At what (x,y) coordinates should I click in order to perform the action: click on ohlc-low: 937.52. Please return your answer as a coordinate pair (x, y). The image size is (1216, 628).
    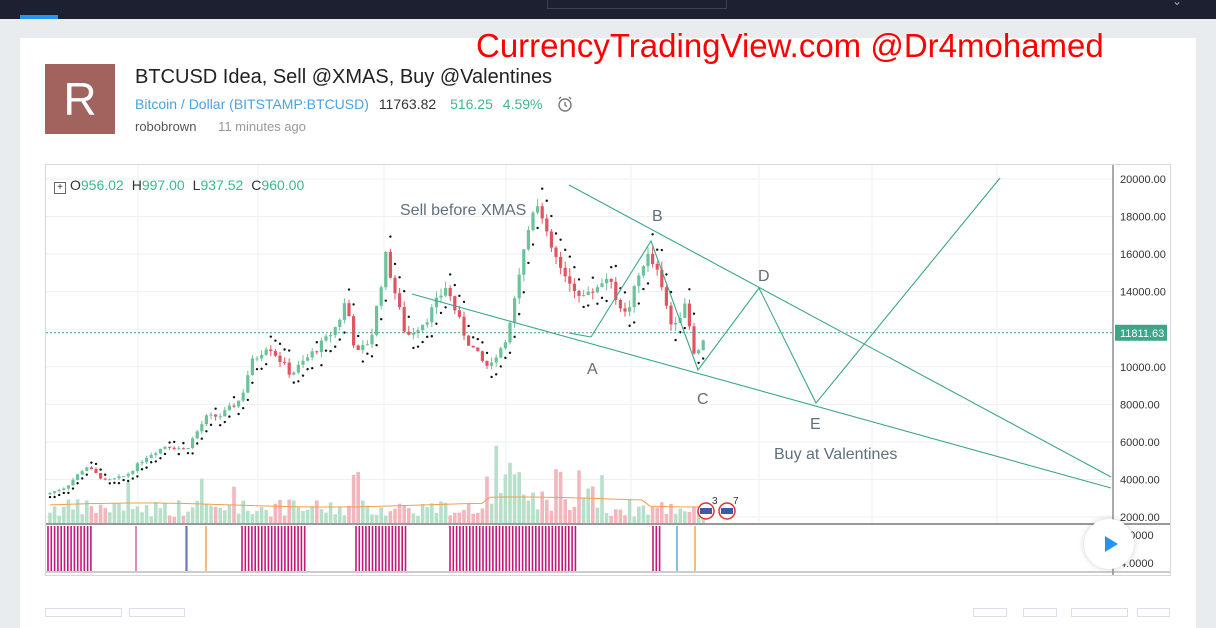
    Looking at the image, I should click on (222, 185).